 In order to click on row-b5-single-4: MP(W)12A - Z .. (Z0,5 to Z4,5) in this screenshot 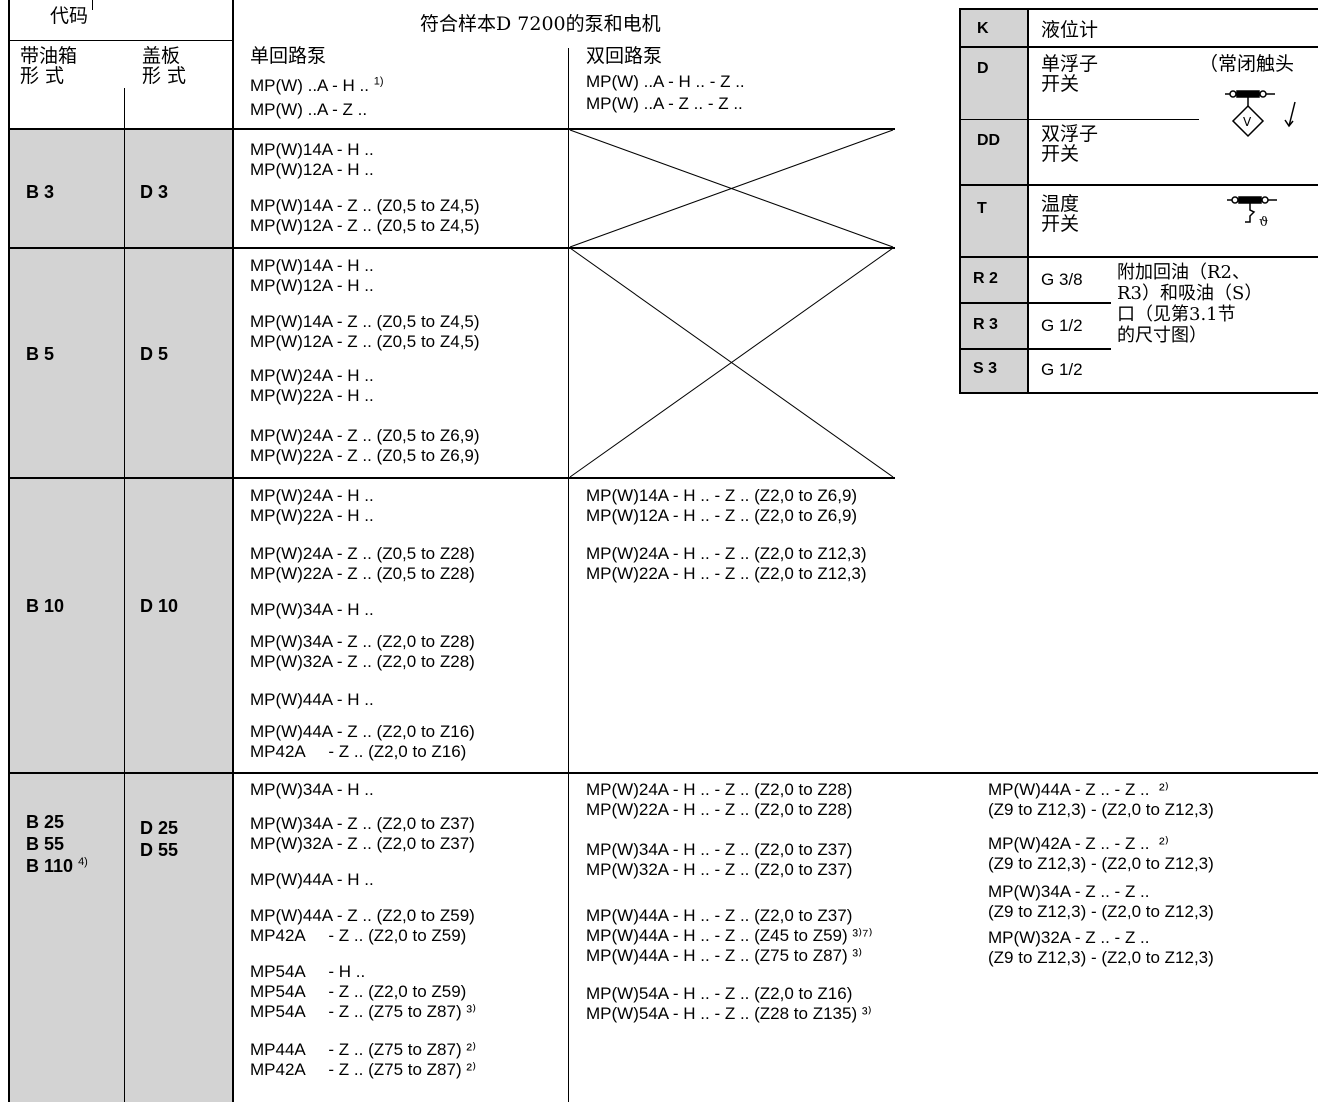, I will do `click(365, 341)`.